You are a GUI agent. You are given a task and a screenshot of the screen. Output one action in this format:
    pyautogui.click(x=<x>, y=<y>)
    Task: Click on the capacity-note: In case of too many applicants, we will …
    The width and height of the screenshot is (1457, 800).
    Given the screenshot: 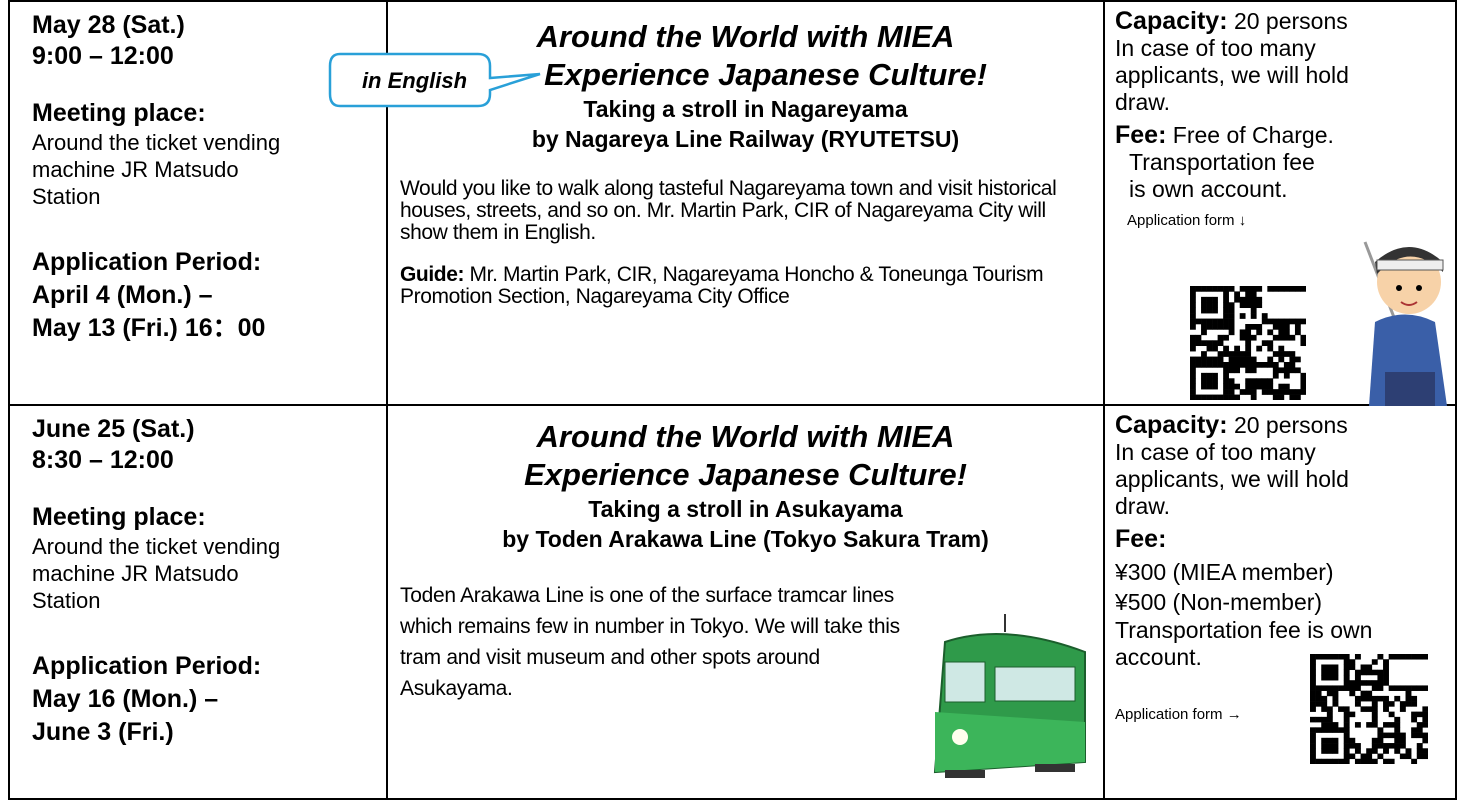 What is the action you would take?
    pyautogui.click(x=1232, y=75)
    